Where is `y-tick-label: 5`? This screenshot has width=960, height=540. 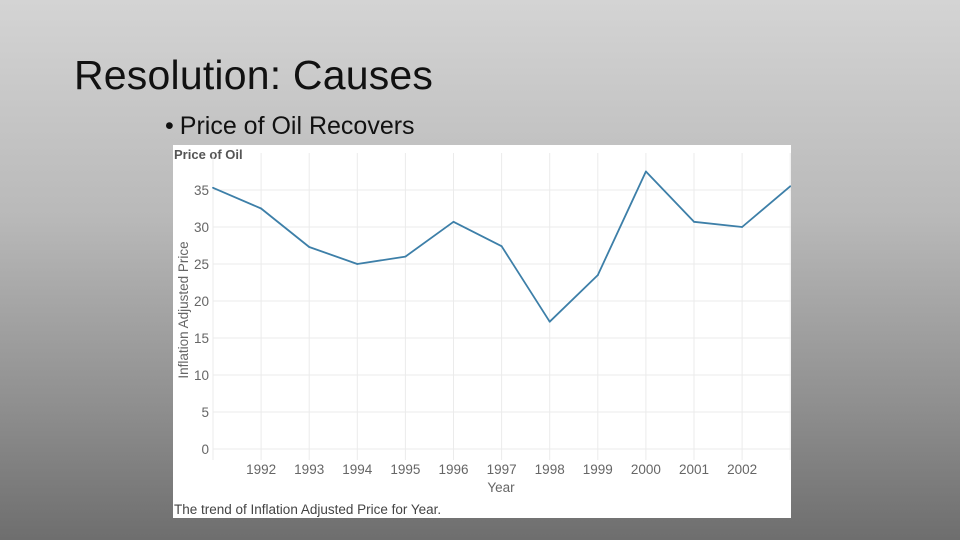 y-tick-label: 5 is located at coordinates (205, 412).